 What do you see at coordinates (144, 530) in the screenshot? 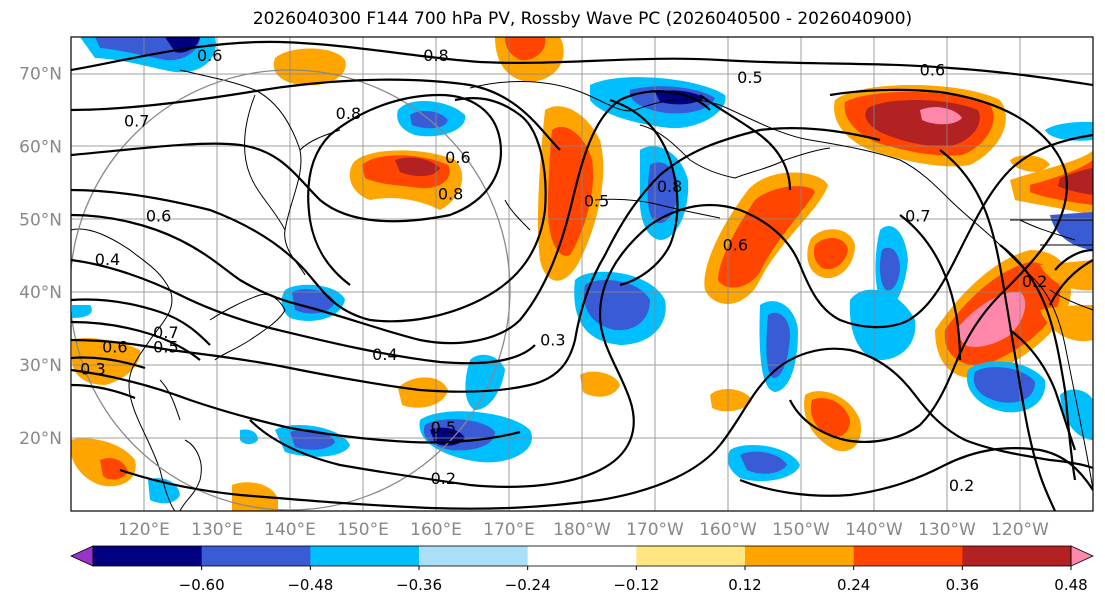
I see `lon-tick-label: 120°E` at bounding box center [144, 530].